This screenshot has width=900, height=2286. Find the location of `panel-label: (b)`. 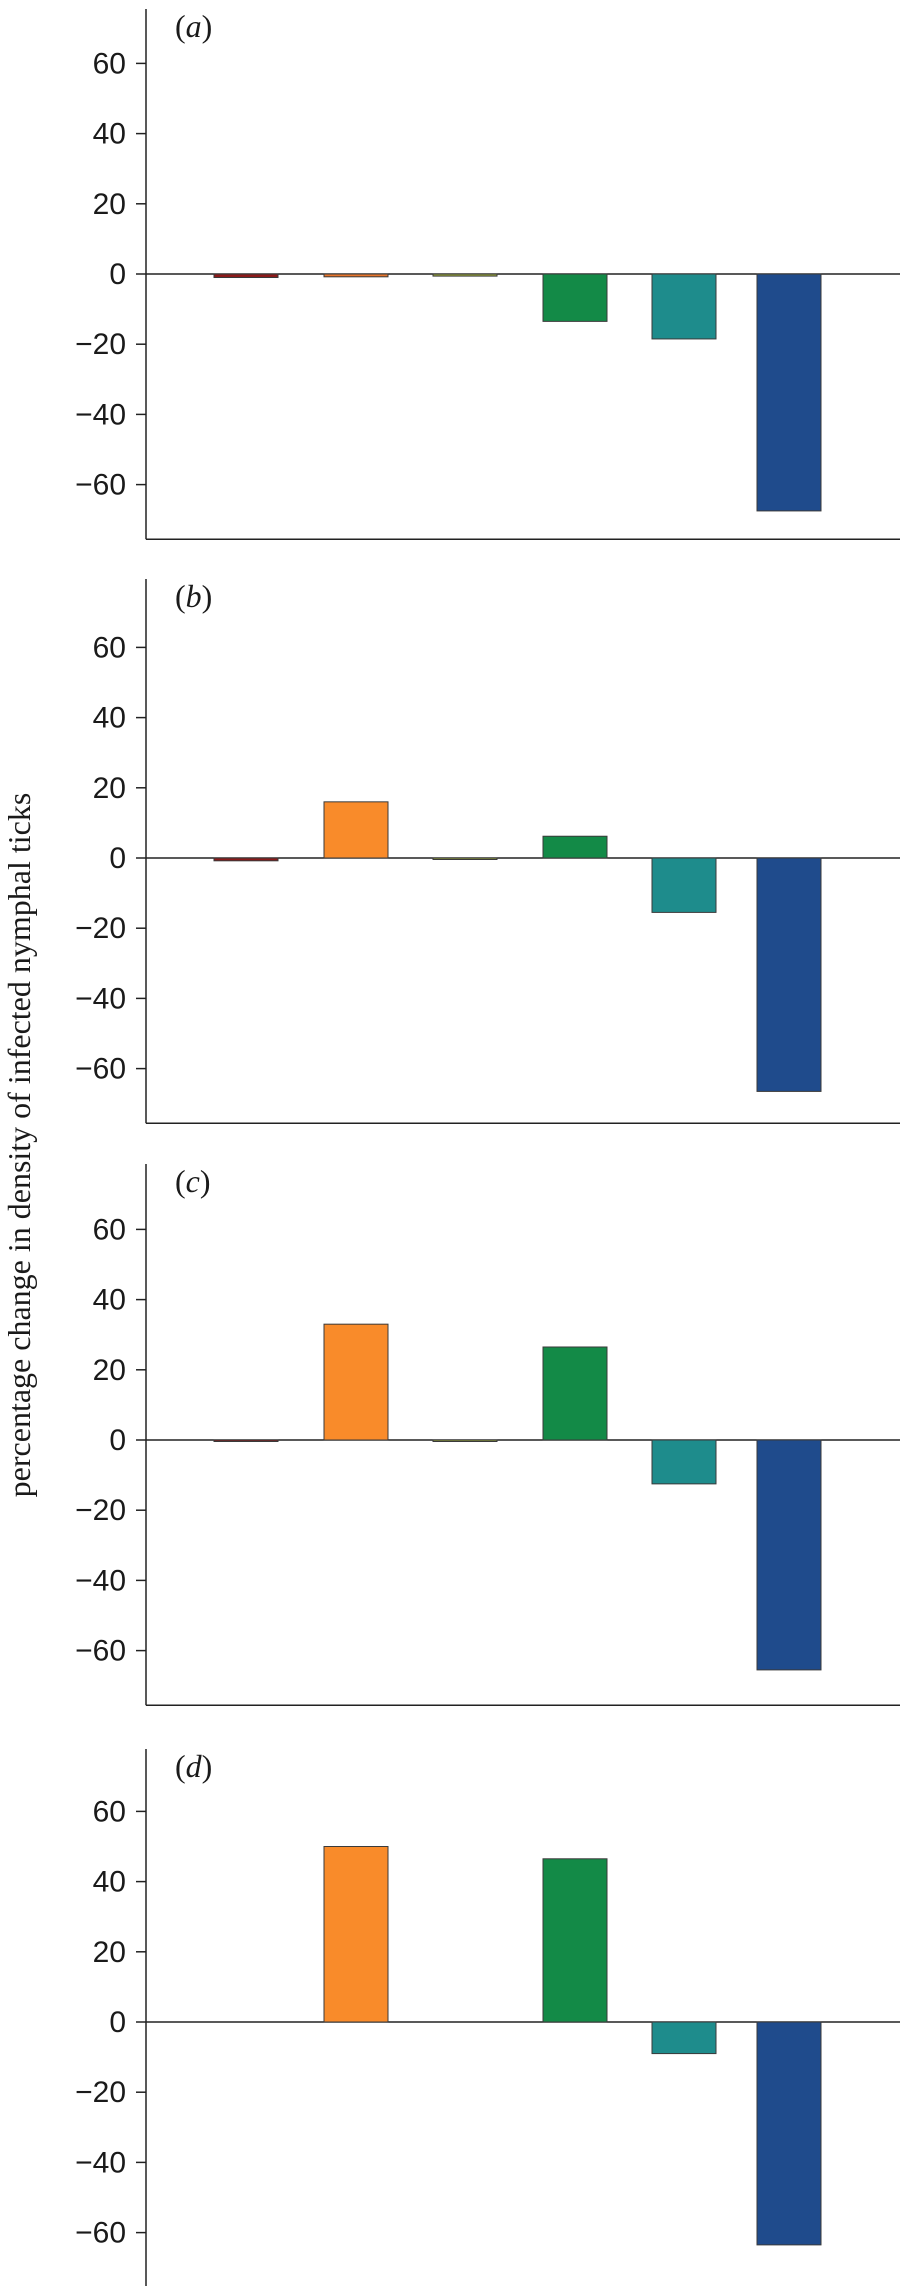

panel-label: (b) is located at coordinates (193, 596).